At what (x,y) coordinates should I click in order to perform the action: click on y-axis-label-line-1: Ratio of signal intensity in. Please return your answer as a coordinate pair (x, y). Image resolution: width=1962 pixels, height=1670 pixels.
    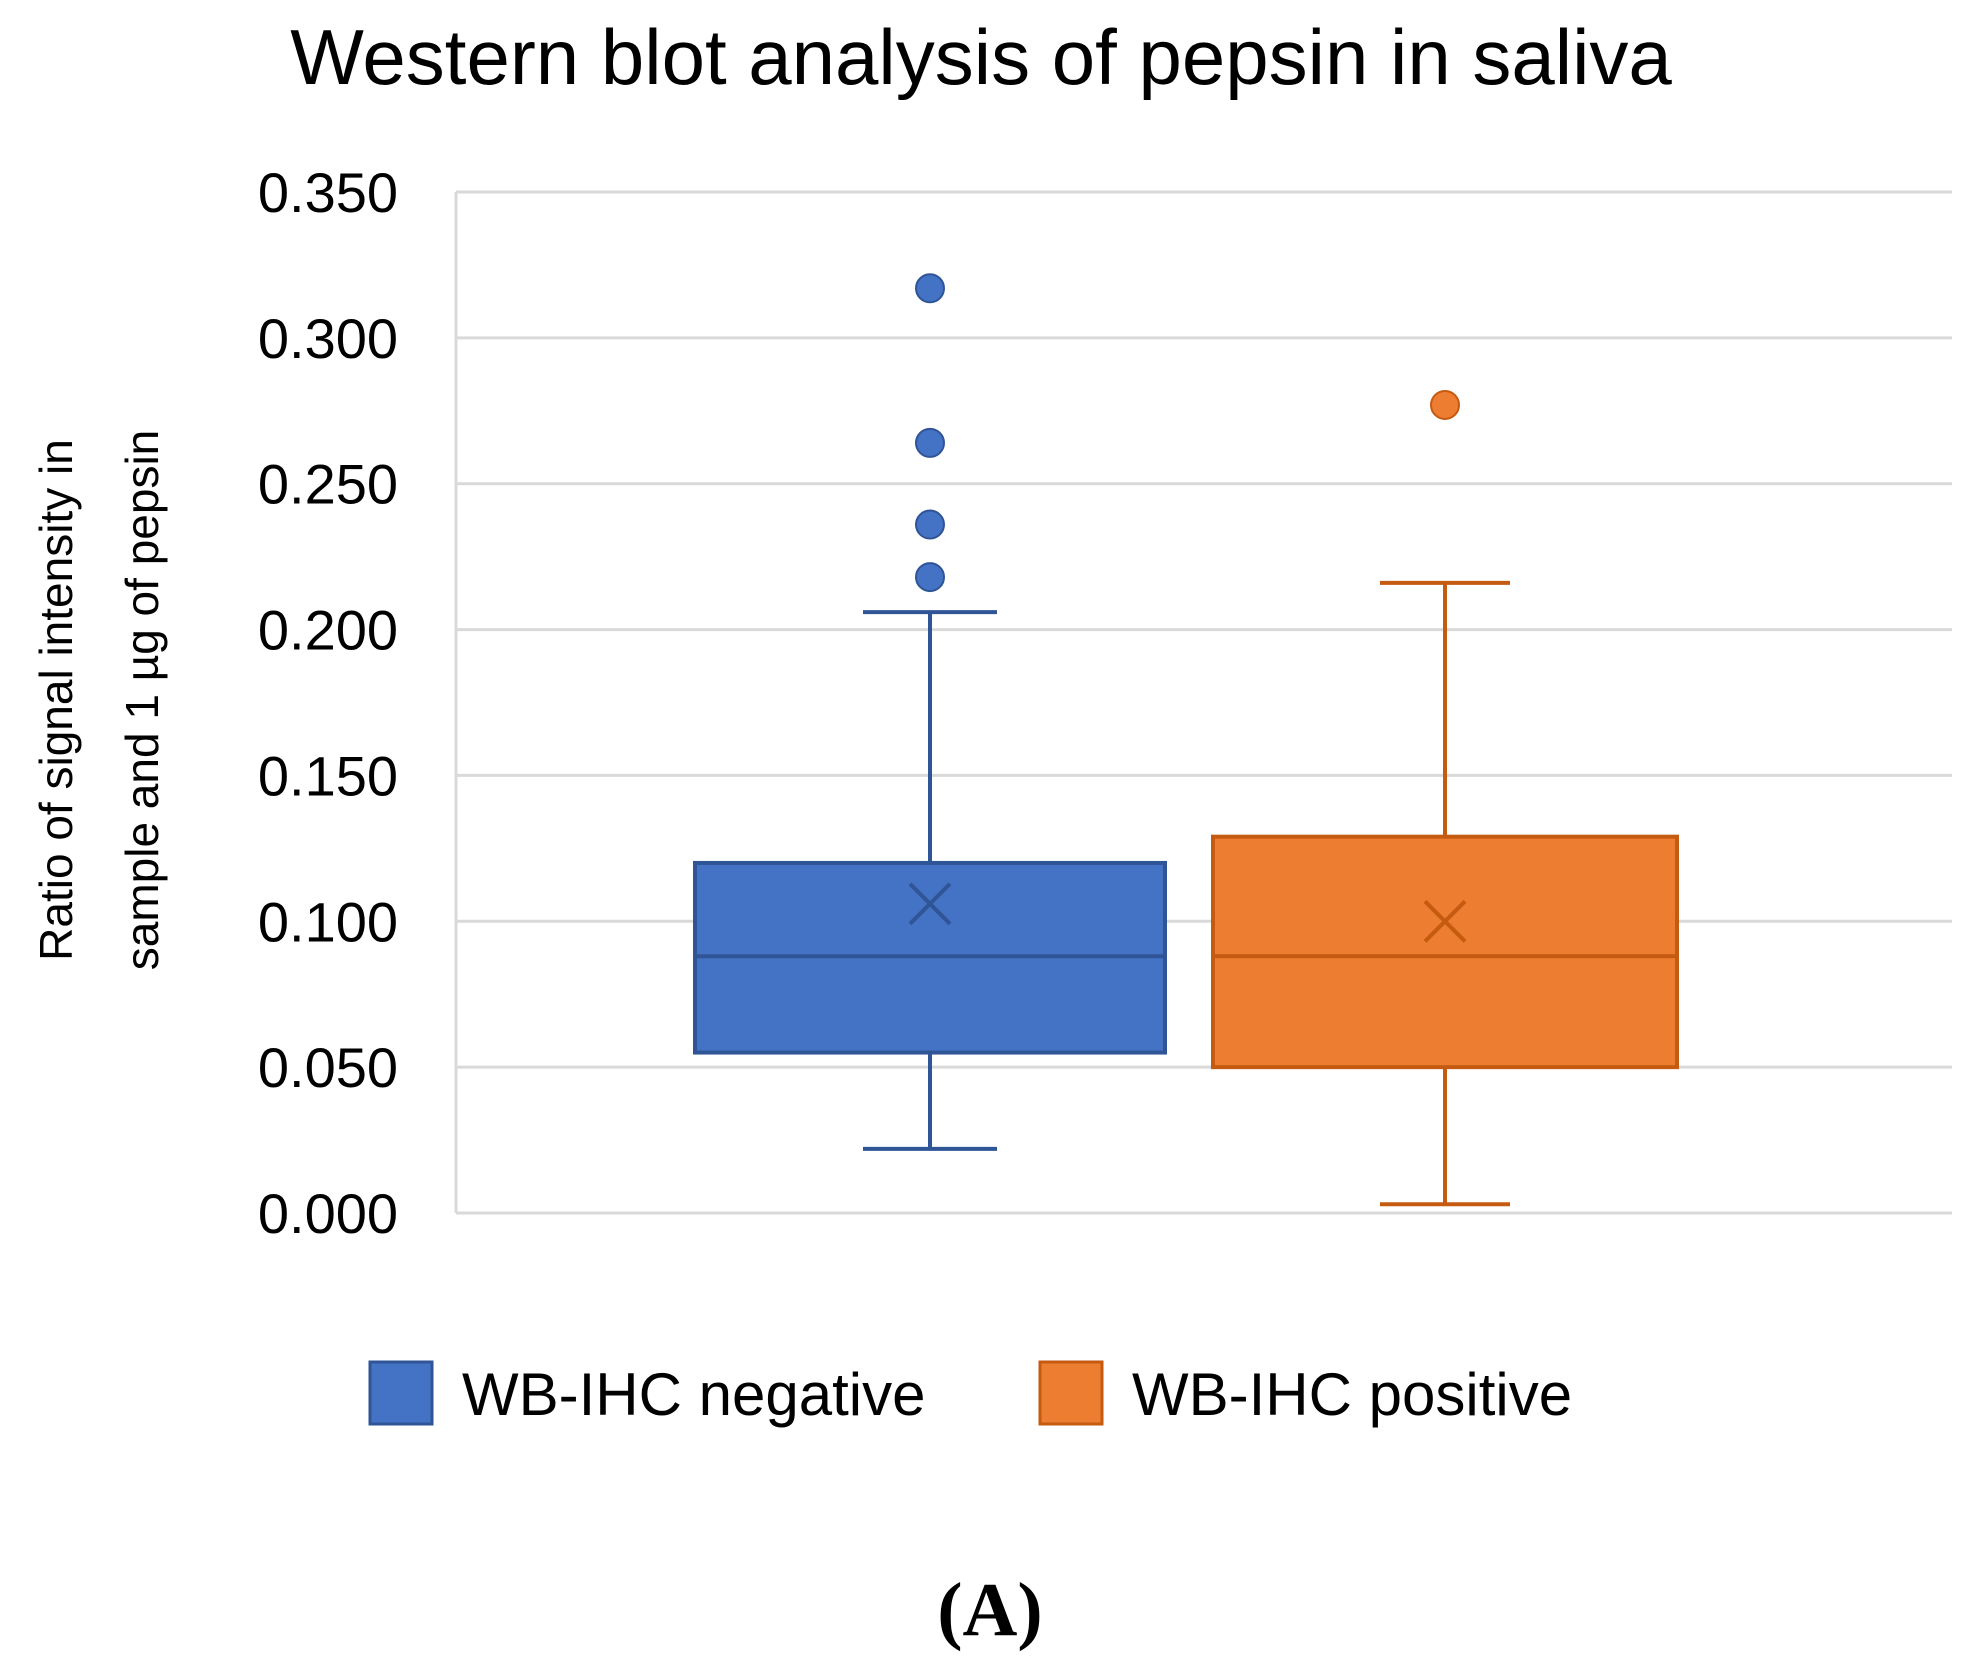
    Looking at the image, I should click on (56, 700).